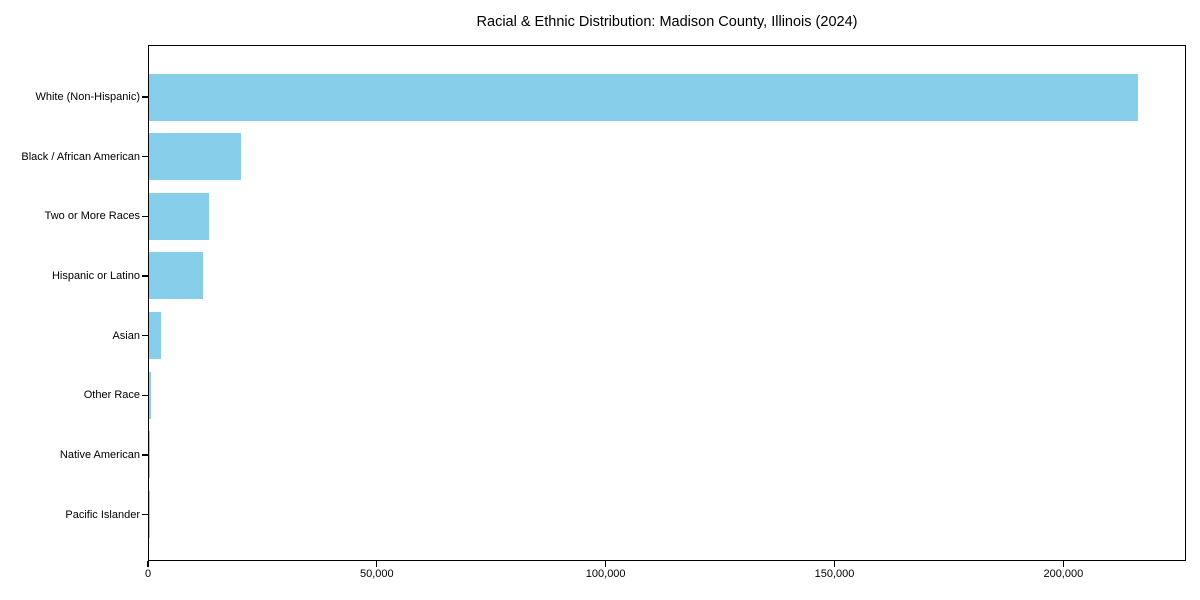 This screenshot has height=600, width=1200. Describe the element at coordinates (102, 514) in the screenshot. I see `y-tick-label: Pacific Islander` at that location.